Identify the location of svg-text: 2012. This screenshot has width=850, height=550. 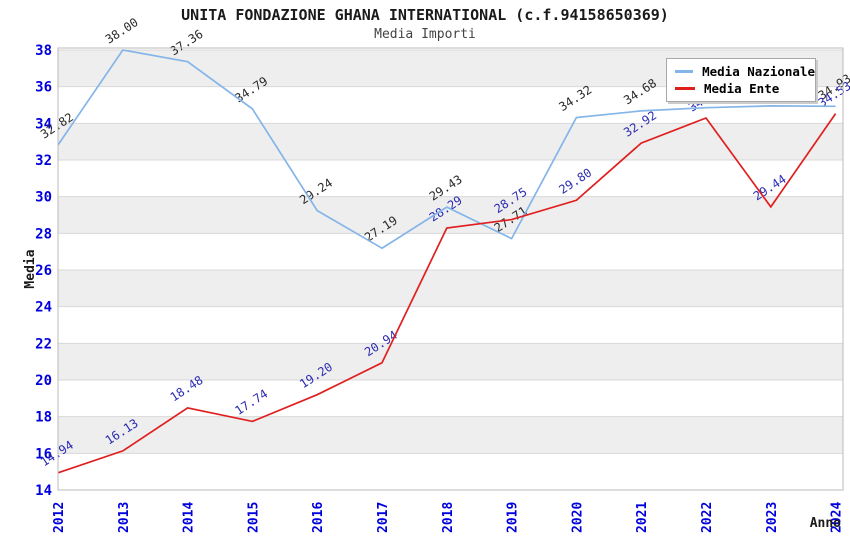
(59, 517).